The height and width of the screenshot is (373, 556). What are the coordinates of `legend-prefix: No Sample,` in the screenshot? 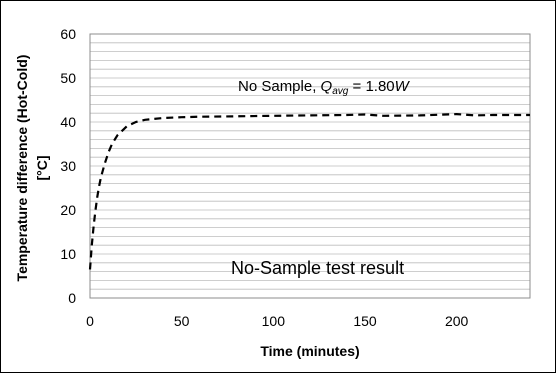 It's located at (279, 86).